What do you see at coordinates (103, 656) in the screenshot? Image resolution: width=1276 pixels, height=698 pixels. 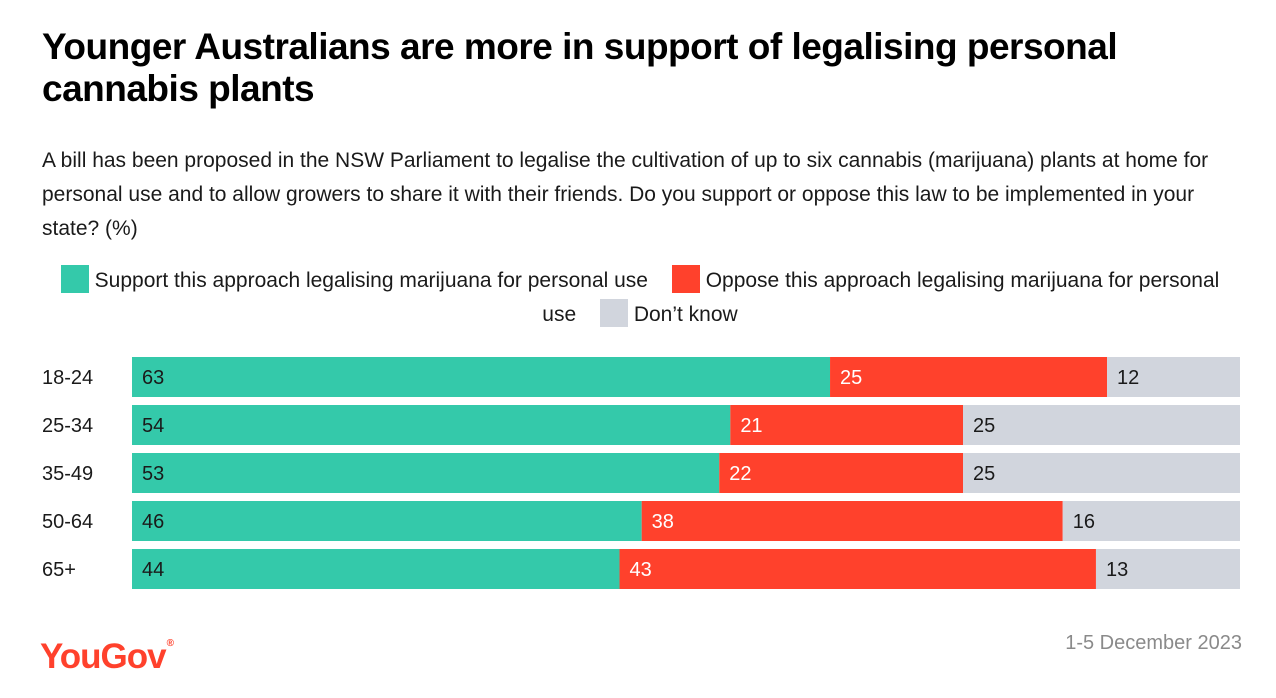 I see `yougov-logo-text: YouGov` at bounding box center [103, 656].